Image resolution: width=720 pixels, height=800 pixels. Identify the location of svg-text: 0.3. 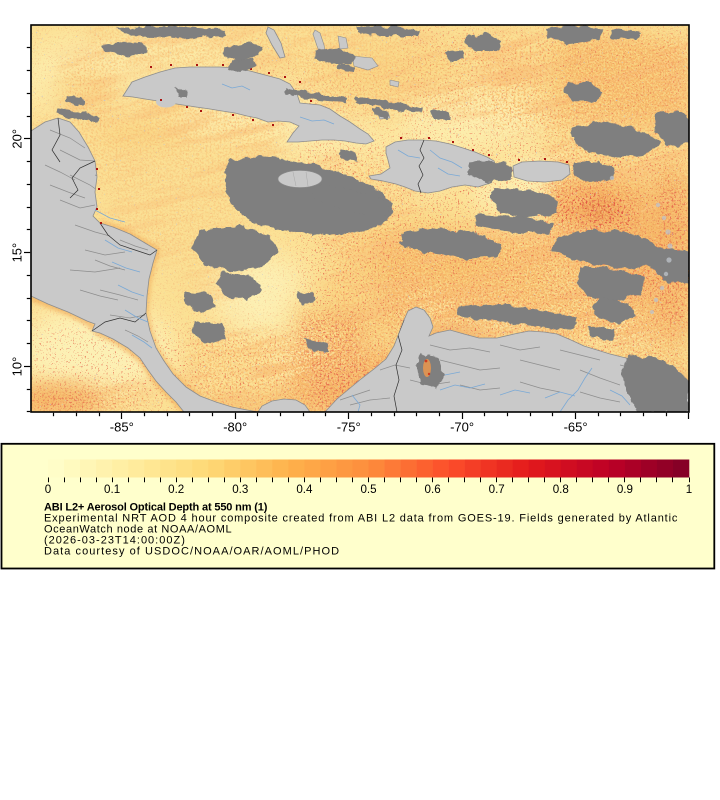
(240, 489).